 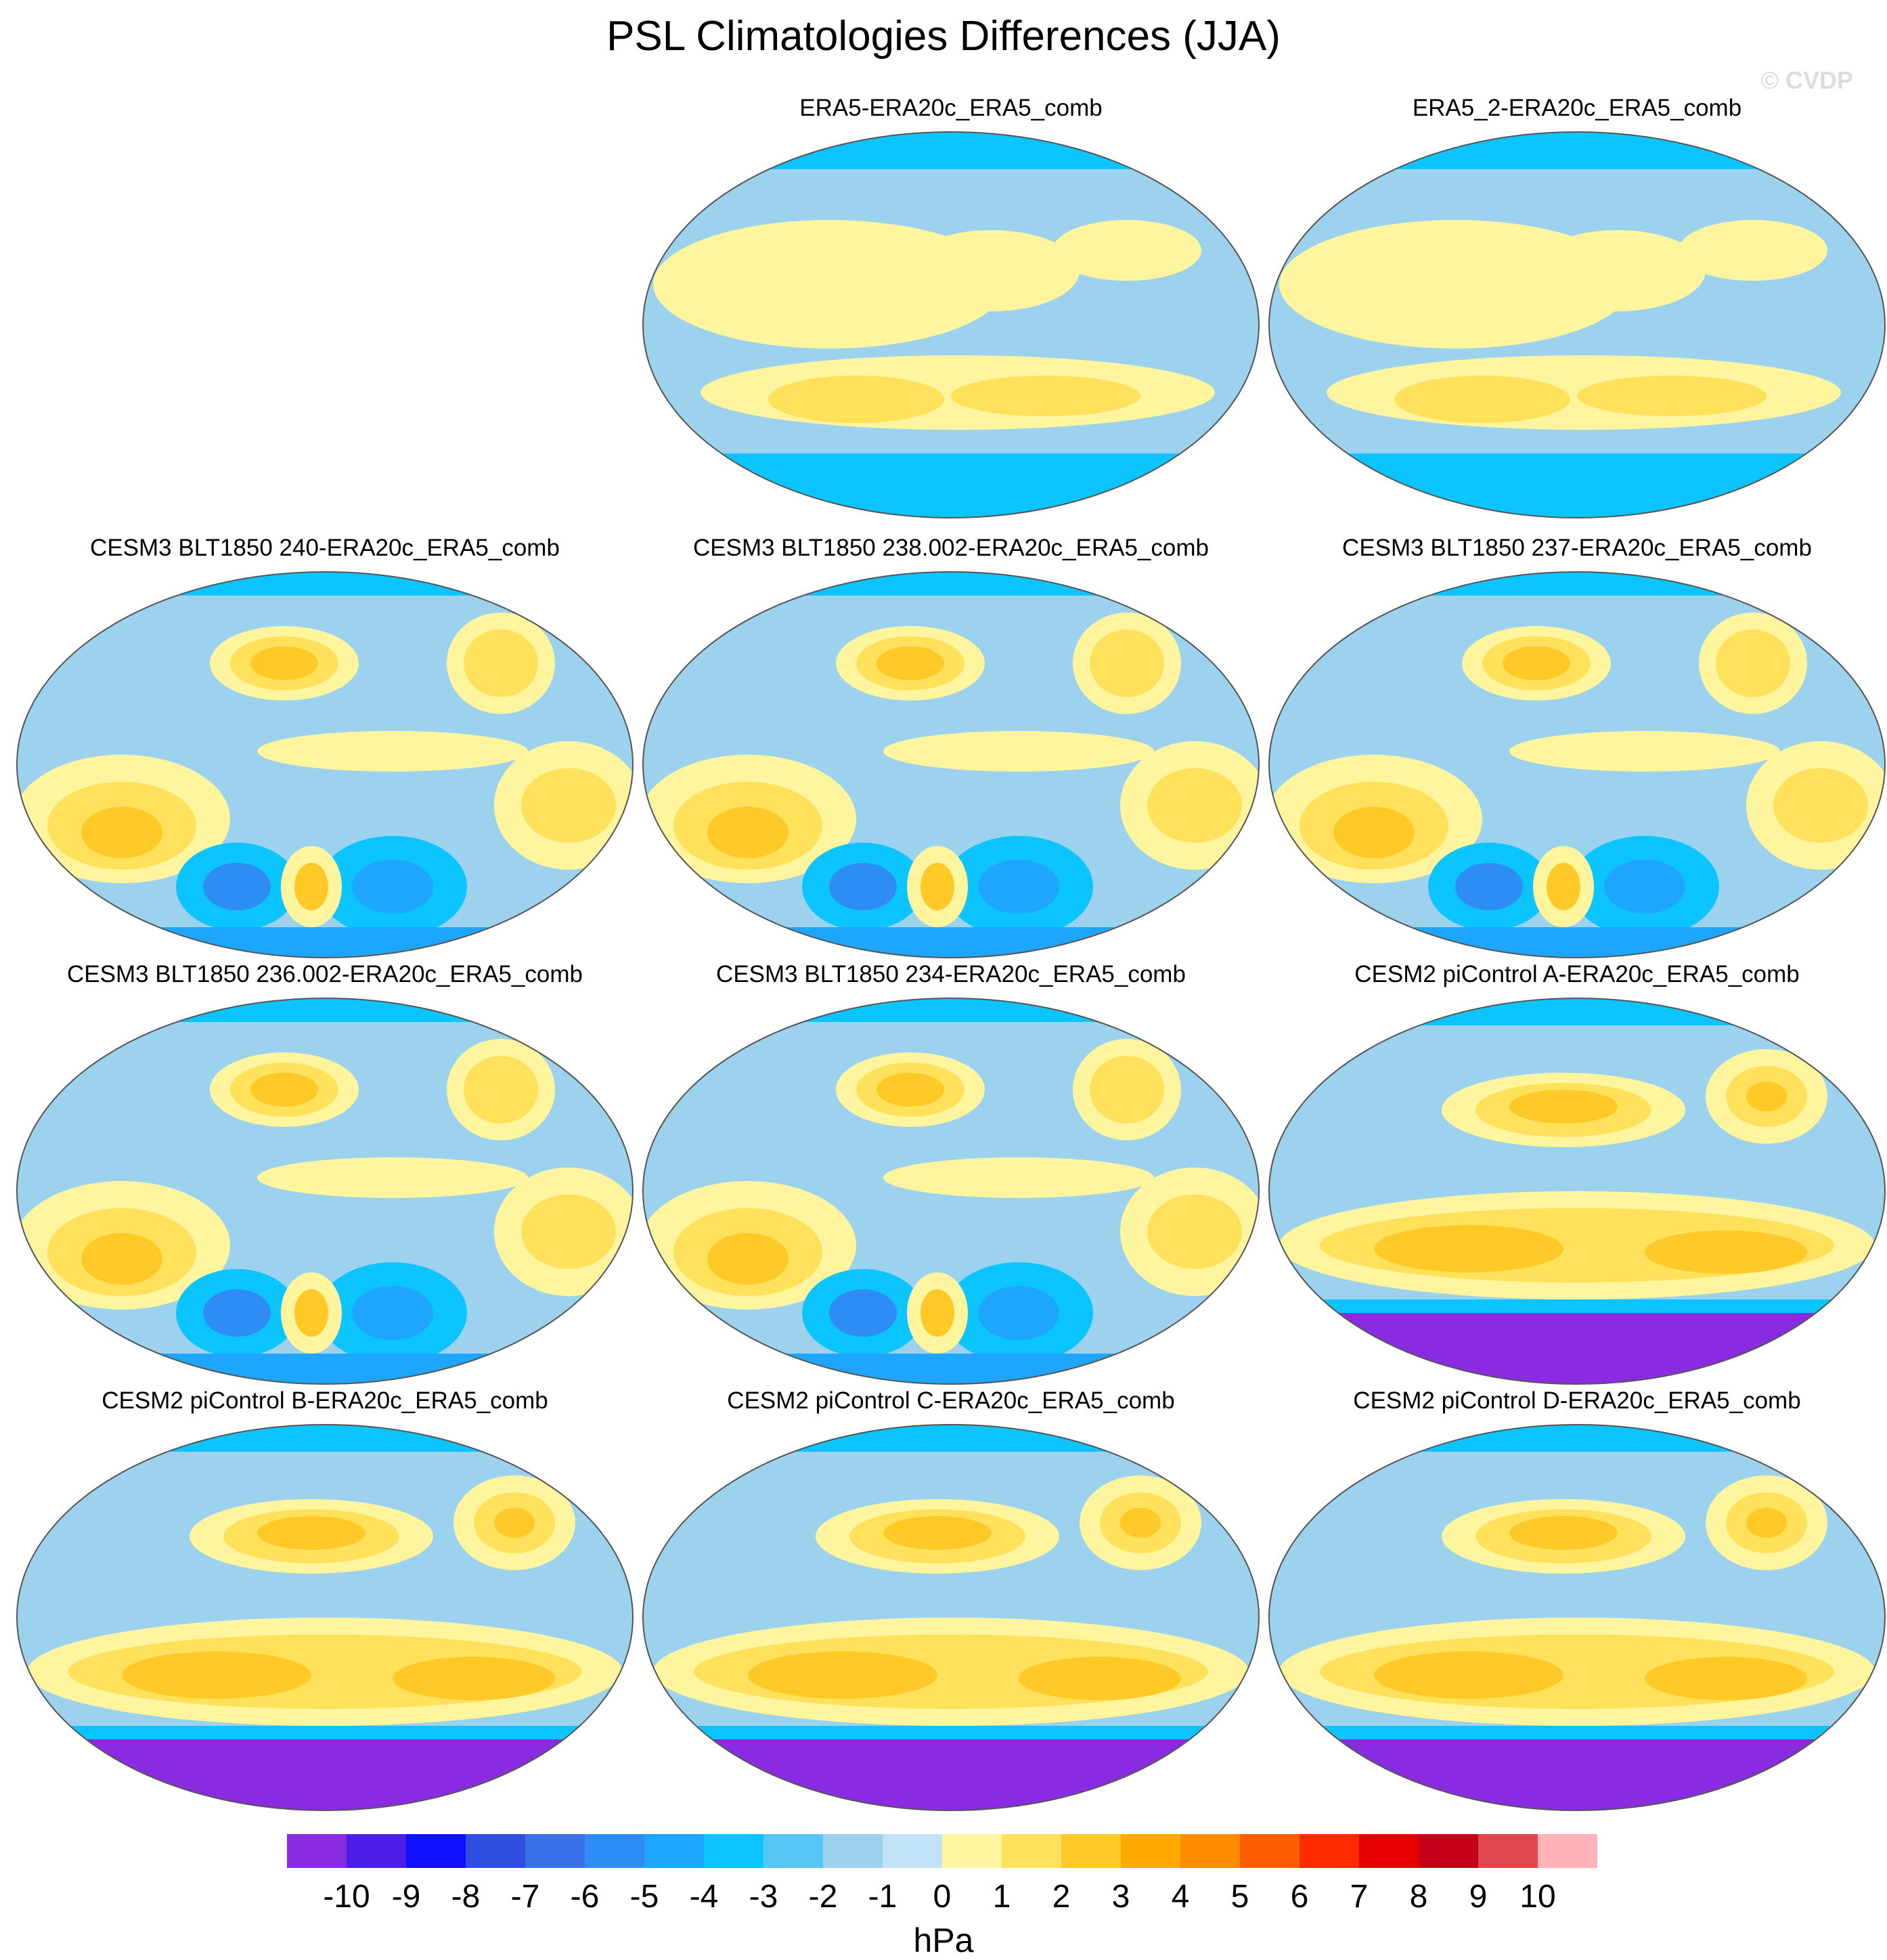 What do you see at coordinates (1002, 1897) in the screenshot?
I see `colorbar-tick-label: 1` at bounding box center [1002, 1897].